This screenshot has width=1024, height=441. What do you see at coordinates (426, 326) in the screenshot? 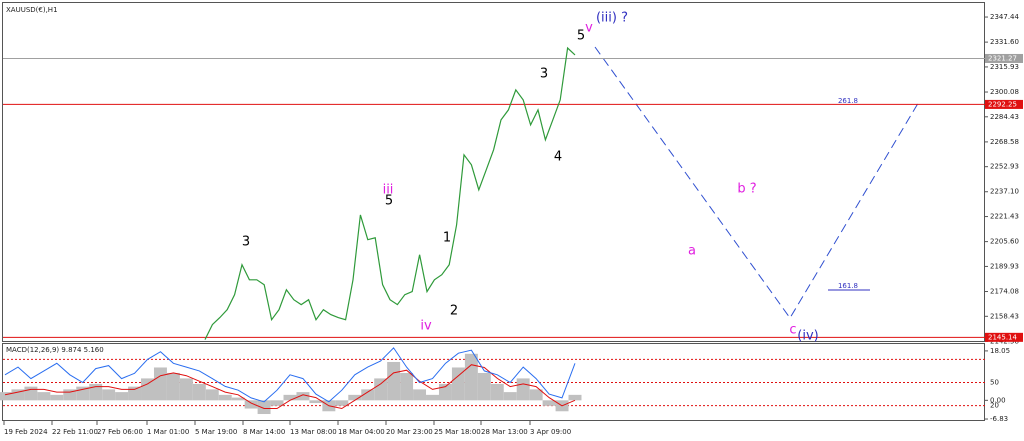
I see `wave-label: iv` at bounding box center [426, 326].